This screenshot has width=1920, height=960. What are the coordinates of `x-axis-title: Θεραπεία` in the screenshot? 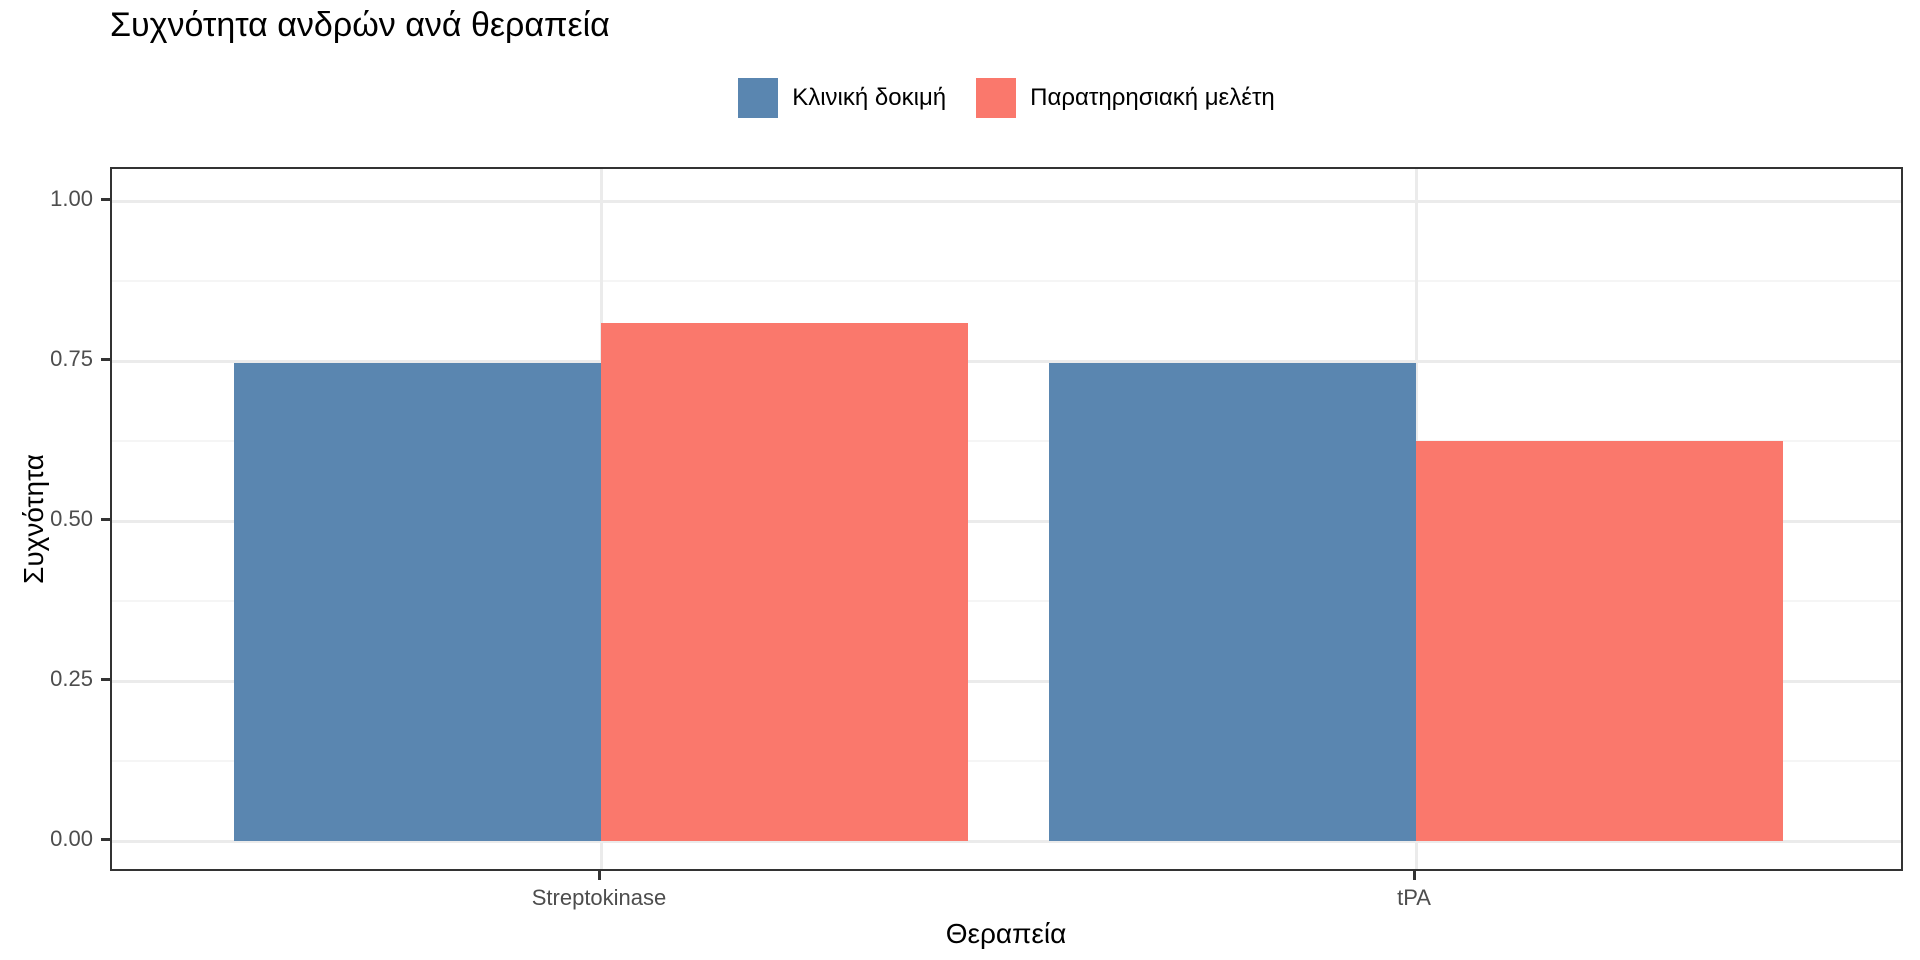 It's located at (1006, 933).